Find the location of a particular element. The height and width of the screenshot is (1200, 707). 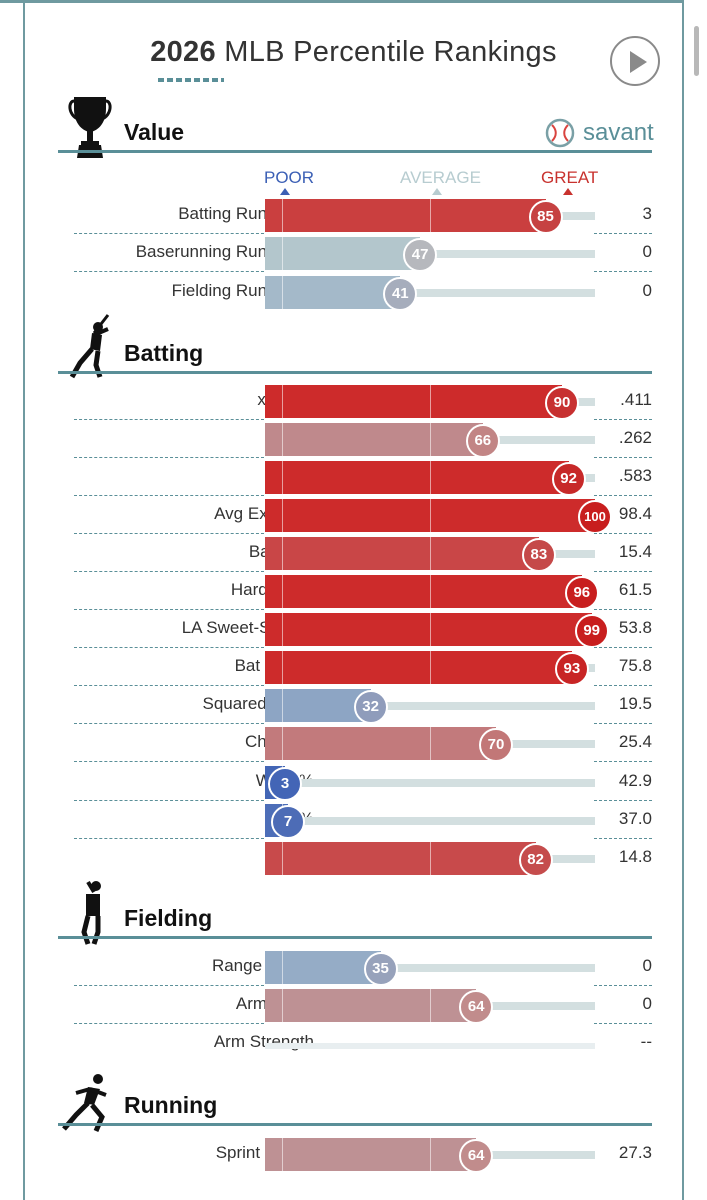

legend-average-marker is located at coordinates (437, 191).